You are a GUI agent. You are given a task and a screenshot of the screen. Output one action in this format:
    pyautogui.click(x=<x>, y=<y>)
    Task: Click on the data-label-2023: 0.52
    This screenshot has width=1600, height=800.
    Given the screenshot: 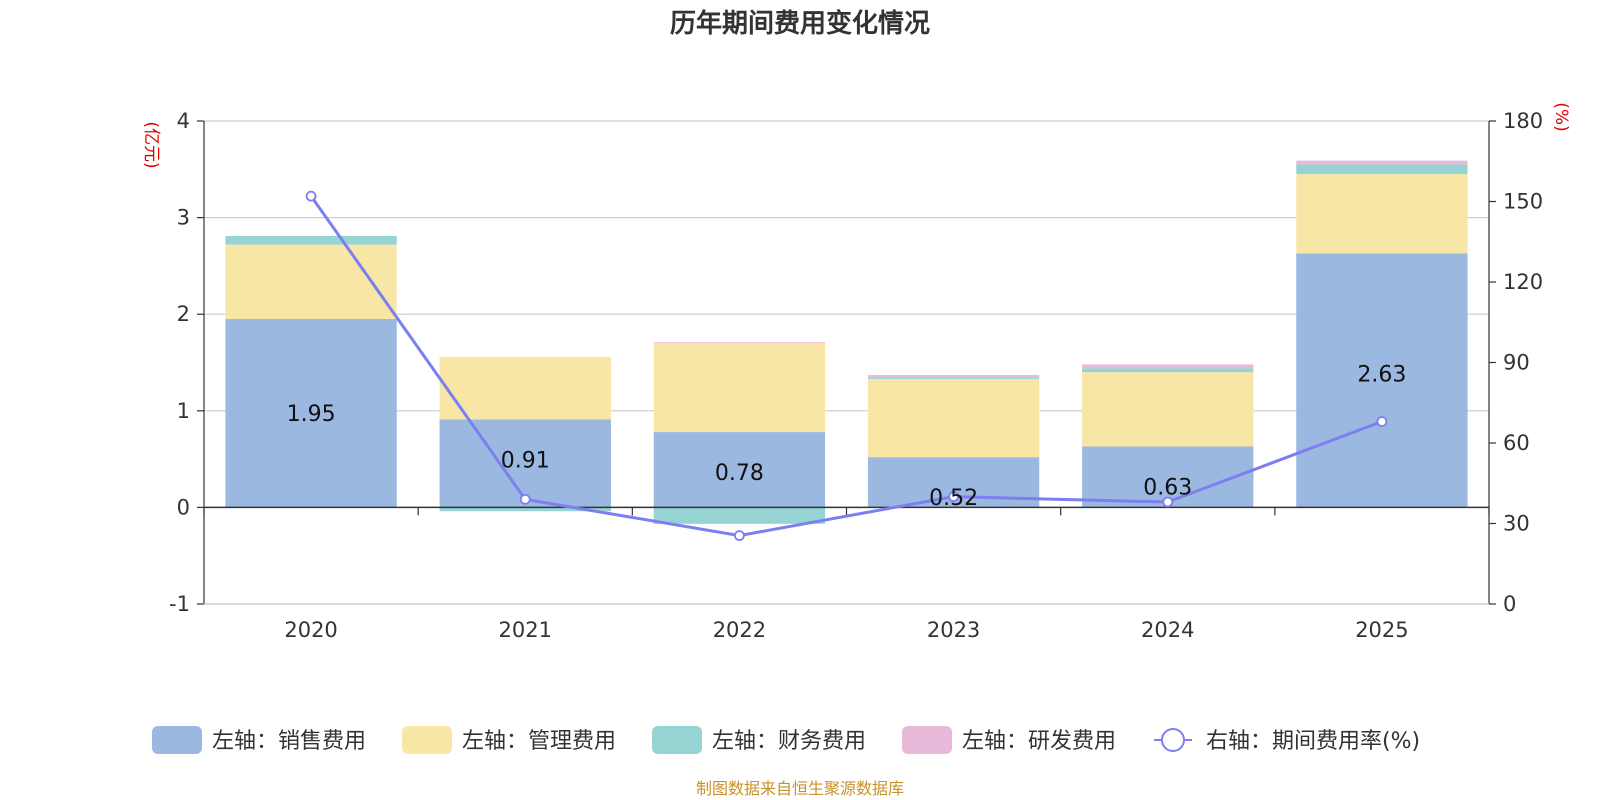 What is the action you would take?
    pyautogui.click(x=953, y=498)
    